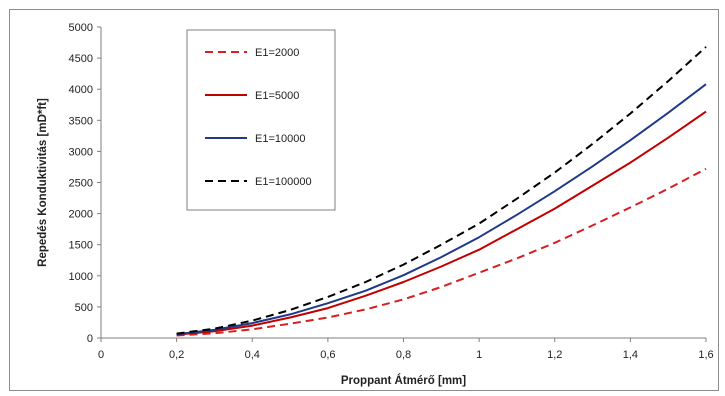 This screenshot has height=396, width=725. Describe the element at coordinates (479, 355) in the screenshot. I see `x-tick-label: 1` at that location.